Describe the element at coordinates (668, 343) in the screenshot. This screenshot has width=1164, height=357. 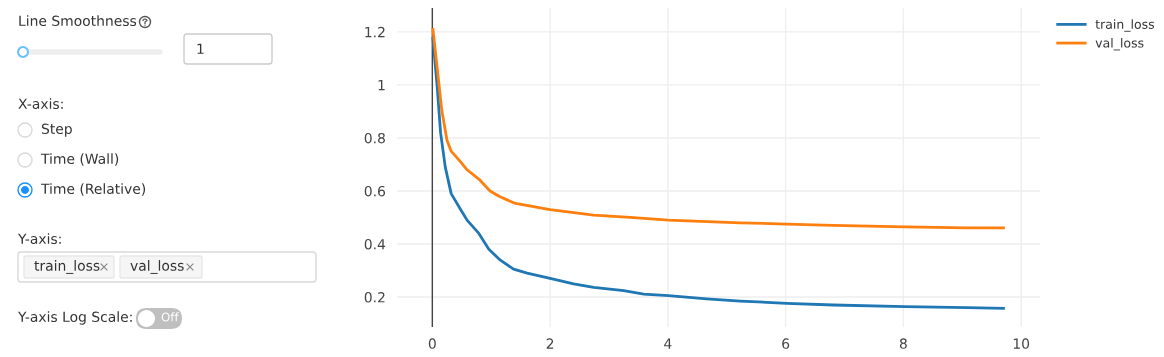
I see `x-tick-label: 4` at that location.